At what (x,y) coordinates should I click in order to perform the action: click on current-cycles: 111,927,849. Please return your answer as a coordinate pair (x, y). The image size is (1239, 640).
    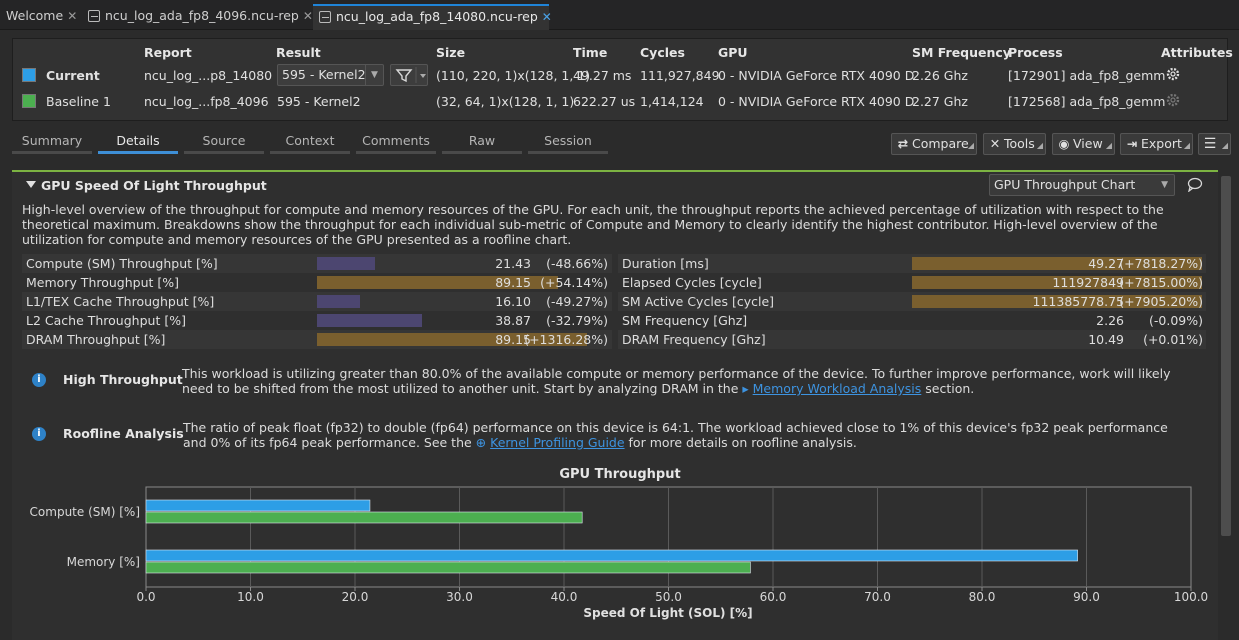
    Looking at the image, I should click on (680, 75).